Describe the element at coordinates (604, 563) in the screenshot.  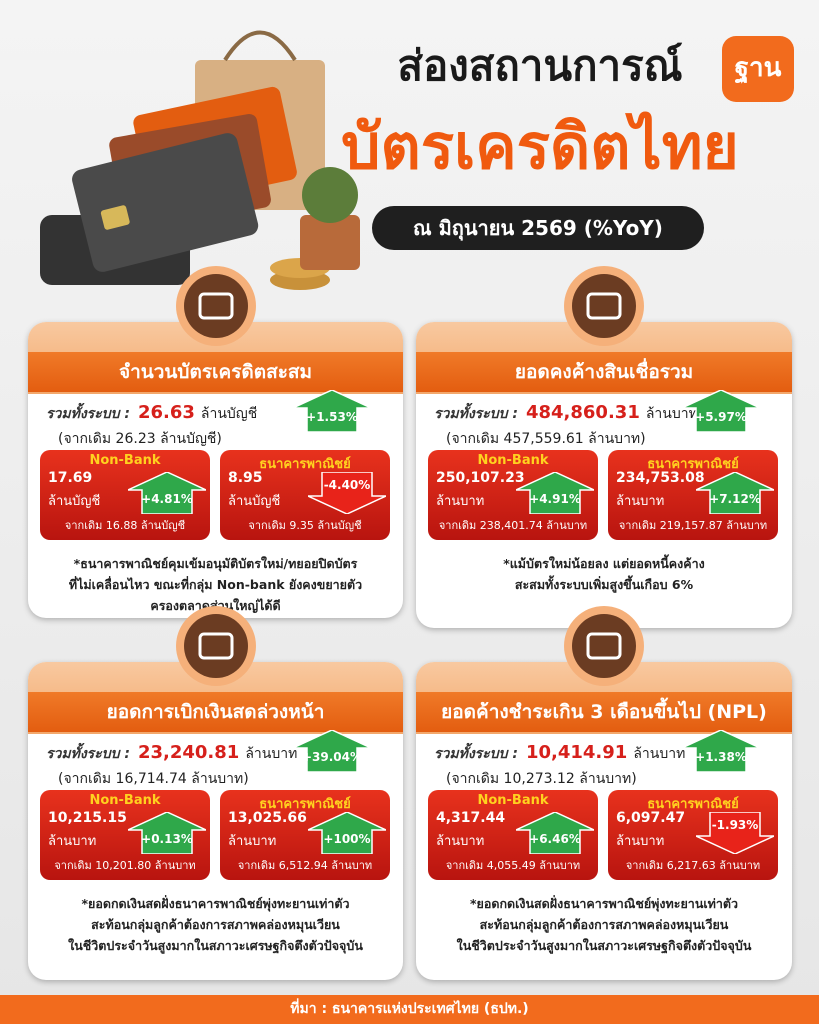
I see `note-line: *แม้บัตรใหม่น้อยลง แต่ยอดหนี้คงค้าง` at that location.